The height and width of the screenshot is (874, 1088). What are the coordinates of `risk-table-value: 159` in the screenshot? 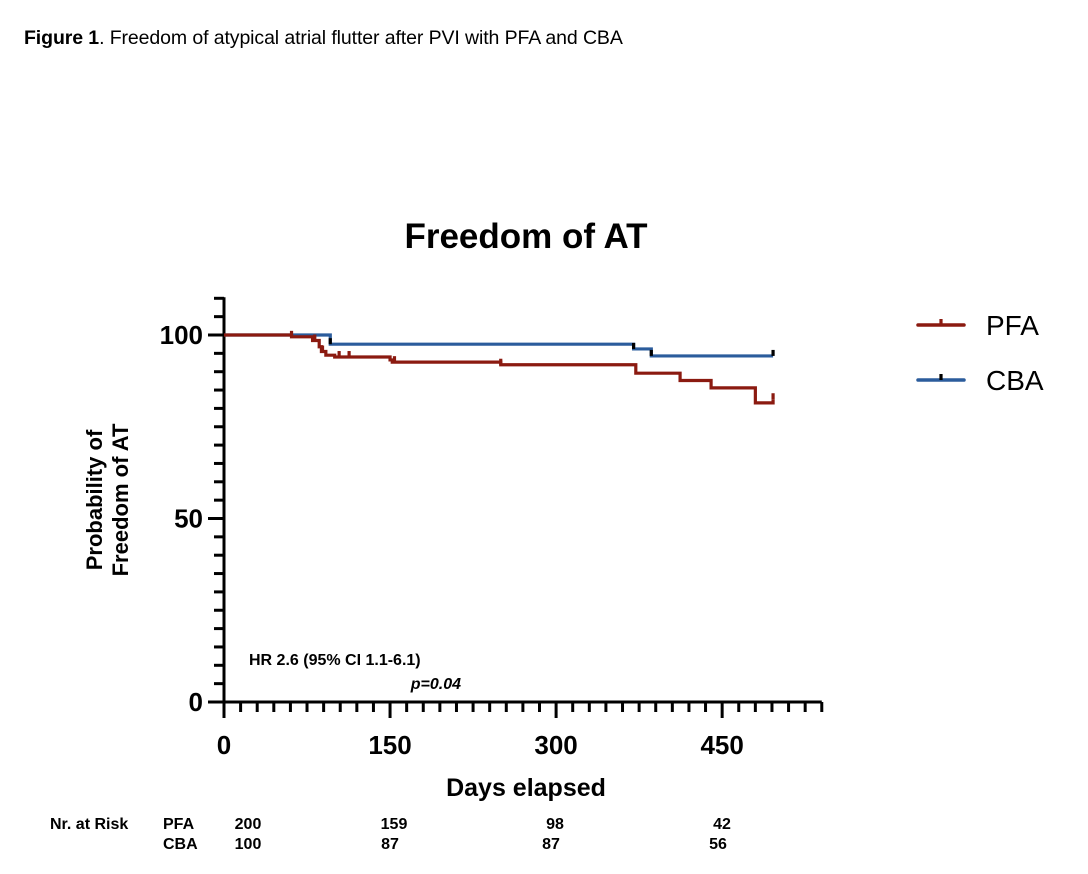 It's located at (394, 824).